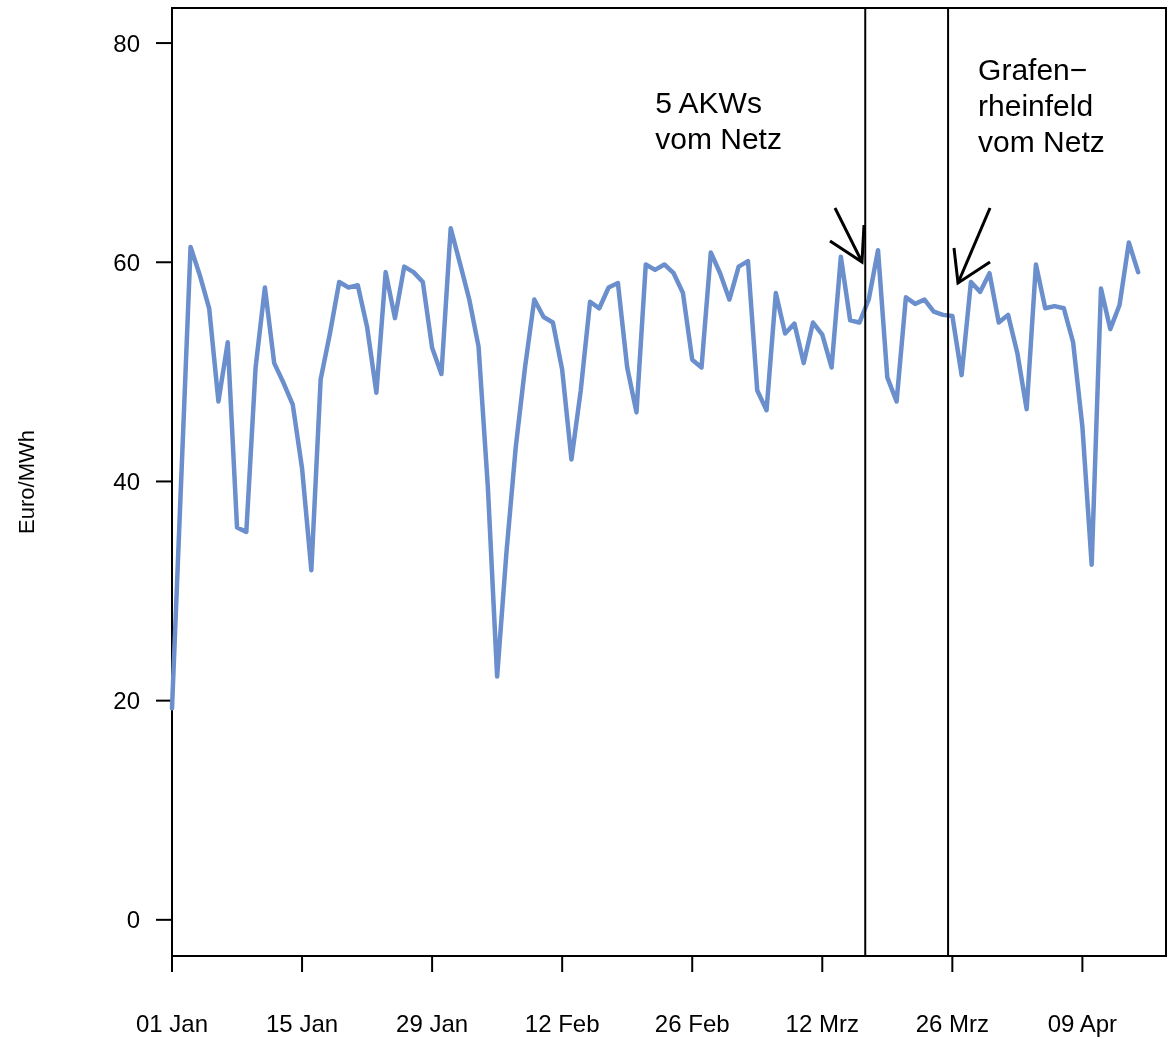  I want to click on x-tick-label: 29 Jan, so click(432, 1023).